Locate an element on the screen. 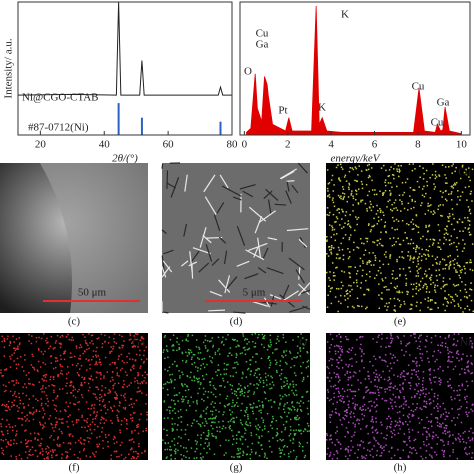 Image resolution: width=474 pixels, height=474 pixels. x-tick-label: 4 is located at coordinates (331, 145).